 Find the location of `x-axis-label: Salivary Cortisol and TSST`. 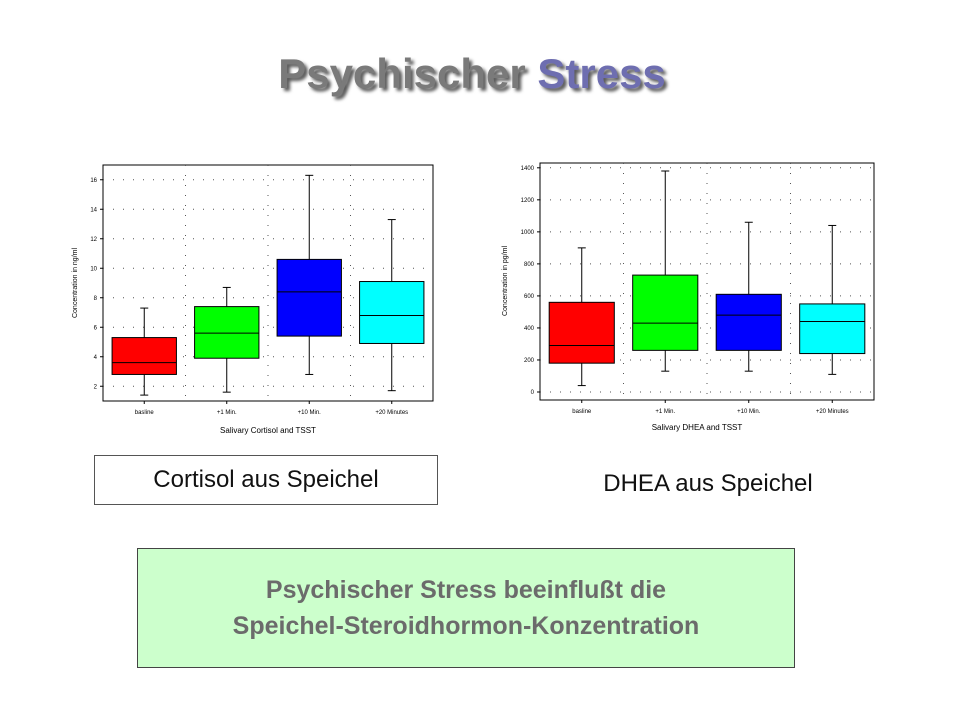

x-axis-label: Salivary Cortisol and TSST is located at coordinates (268, 430).